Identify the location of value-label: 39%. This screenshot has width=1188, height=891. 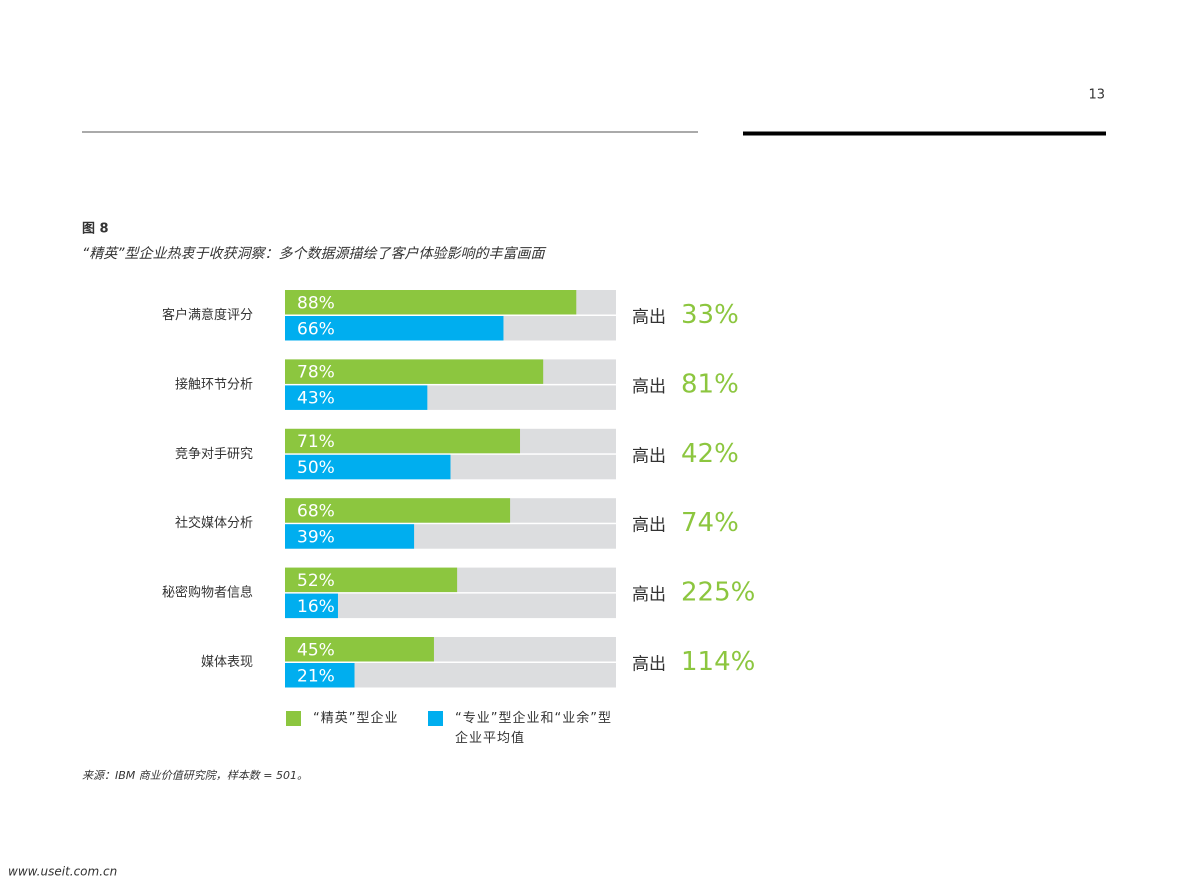
(316, 537).